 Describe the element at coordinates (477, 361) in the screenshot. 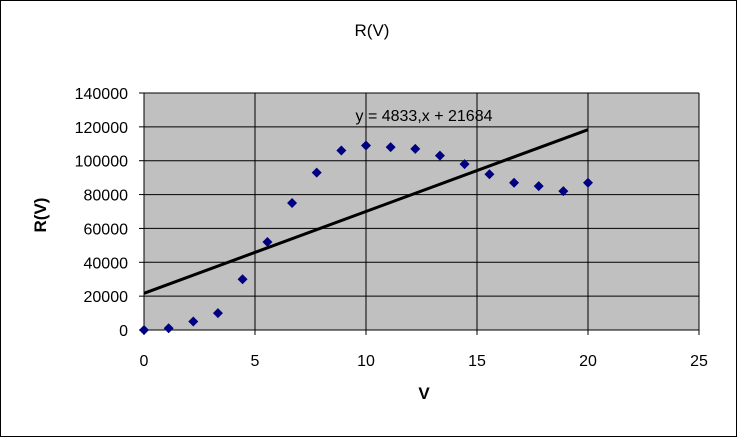

I see `x-tick-label: 15` at that location.